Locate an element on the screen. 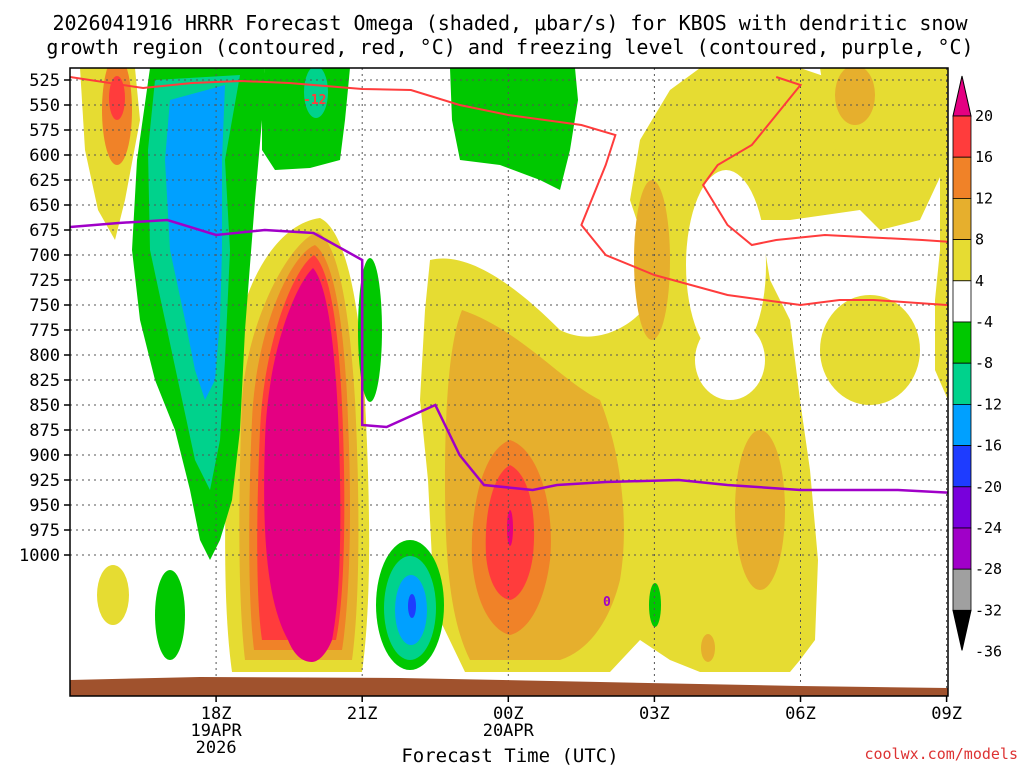 This screenshot has height=768, width=1024. omega-band-green-tiny is located at coordinates (655, 605).